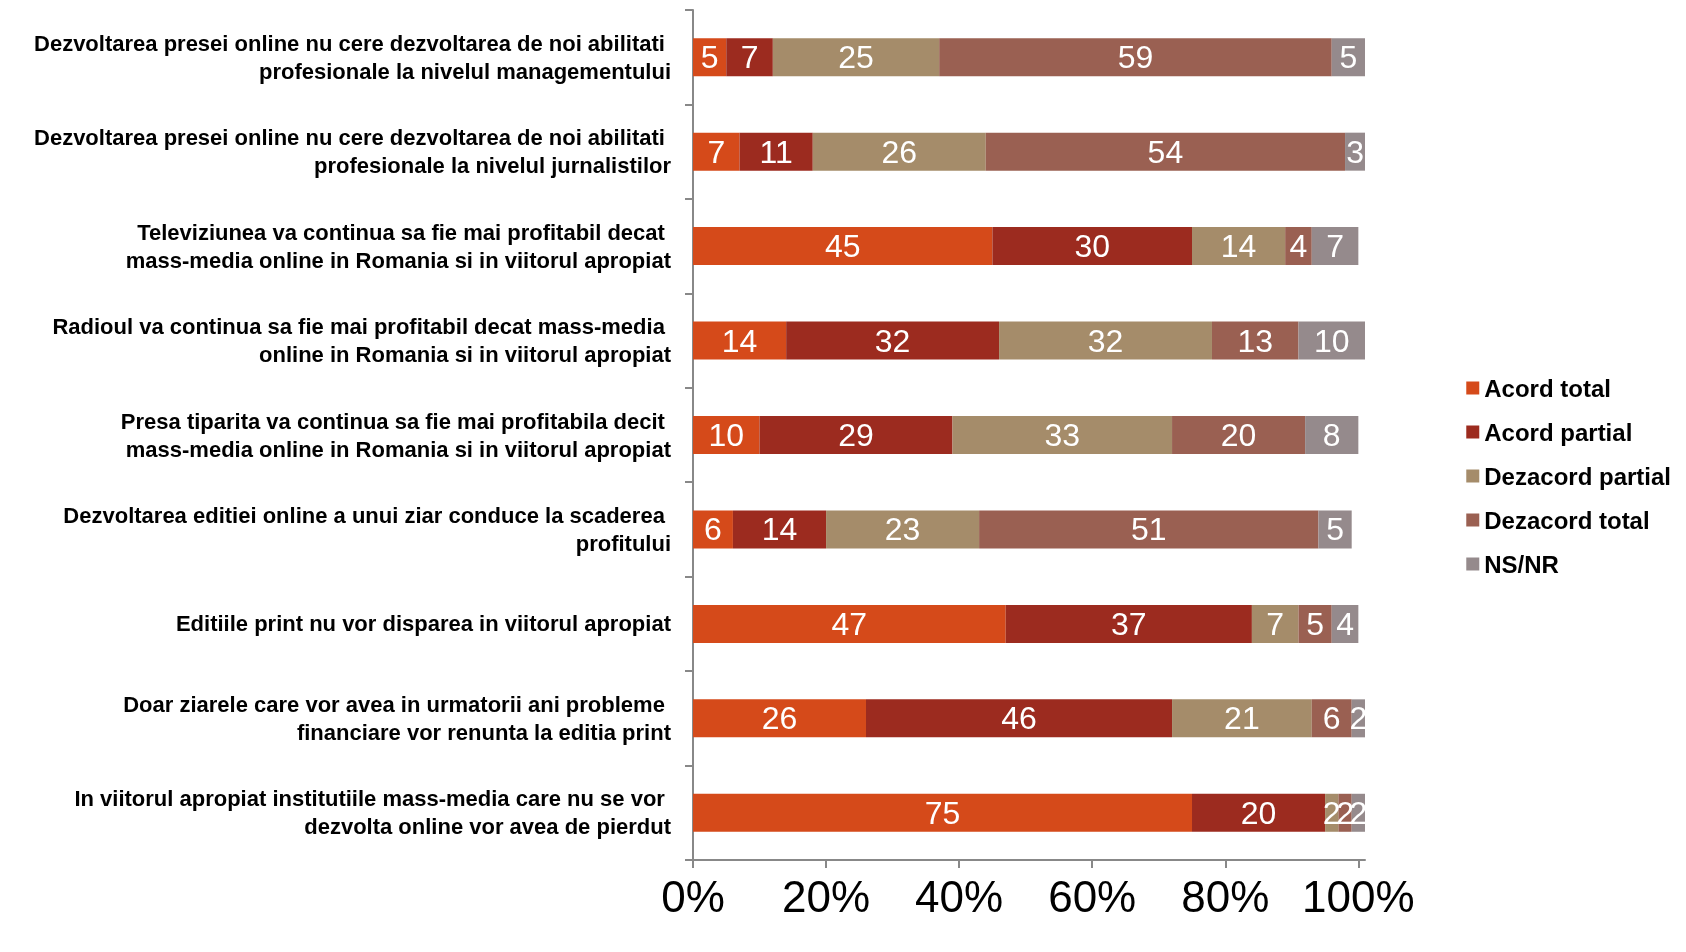  I want to click on y-tick-label: Radioul va continua sa fie mai profitabil decat mass-media online in Romania si in viitorul apropiat, so click(362, 341).